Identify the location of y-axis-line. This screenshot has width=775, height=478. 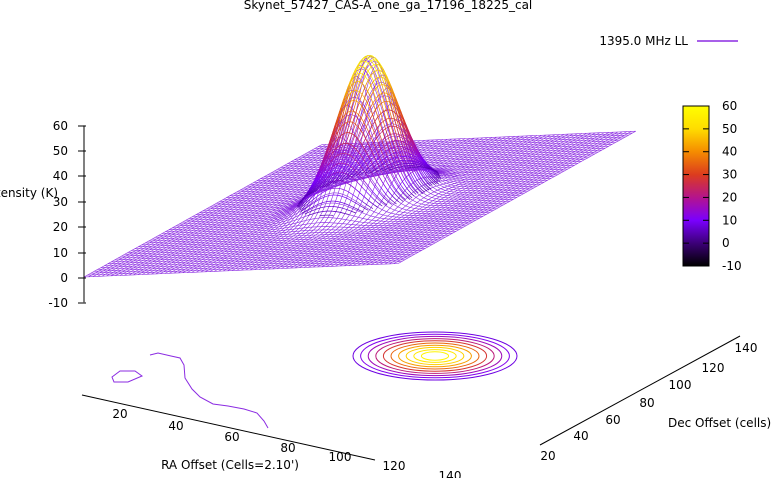
(640, 390).